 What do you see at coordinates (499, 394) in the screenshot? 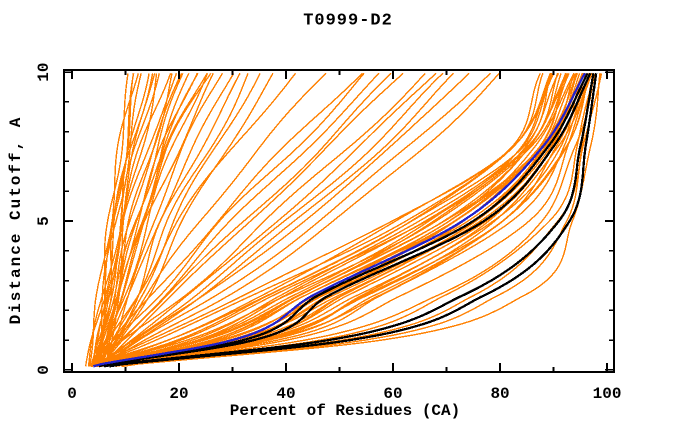
I see `x-tick-label: 80` at bounding box center [499, 394].